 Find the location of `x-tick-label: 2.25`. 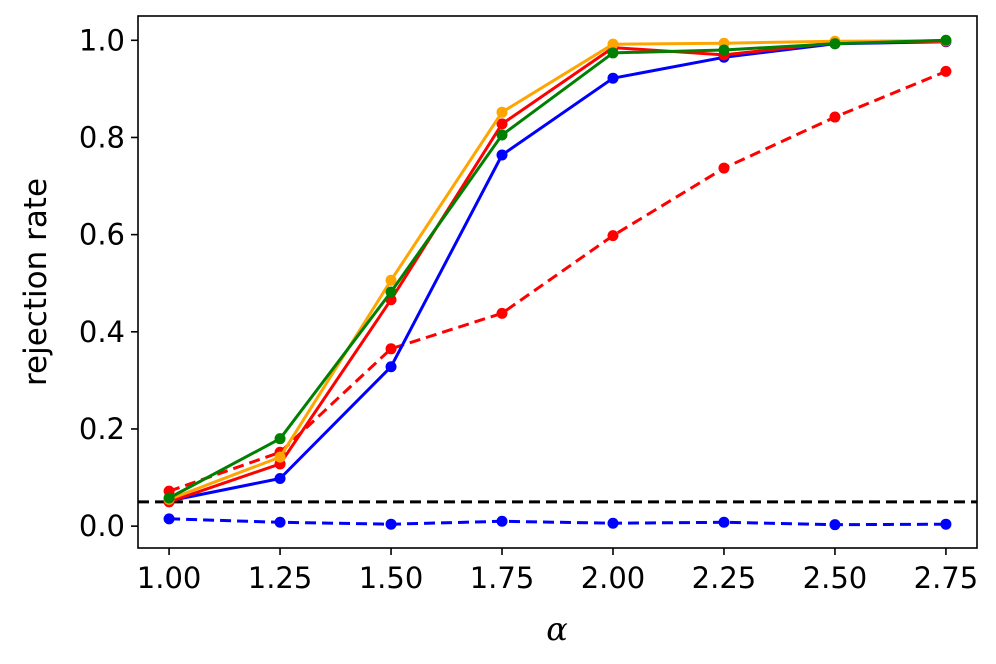

x-tick-label: 2.25 is located at coordinates (724, 578).